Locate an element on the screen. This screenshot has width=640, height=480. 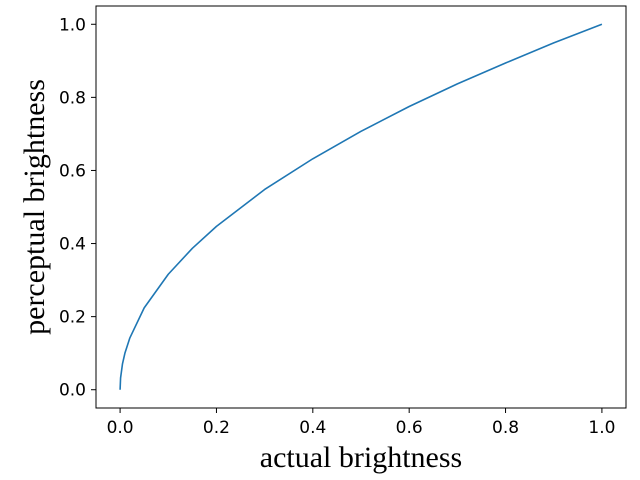
x-tick-label: 0.6 is located at coordinates (409, 428).